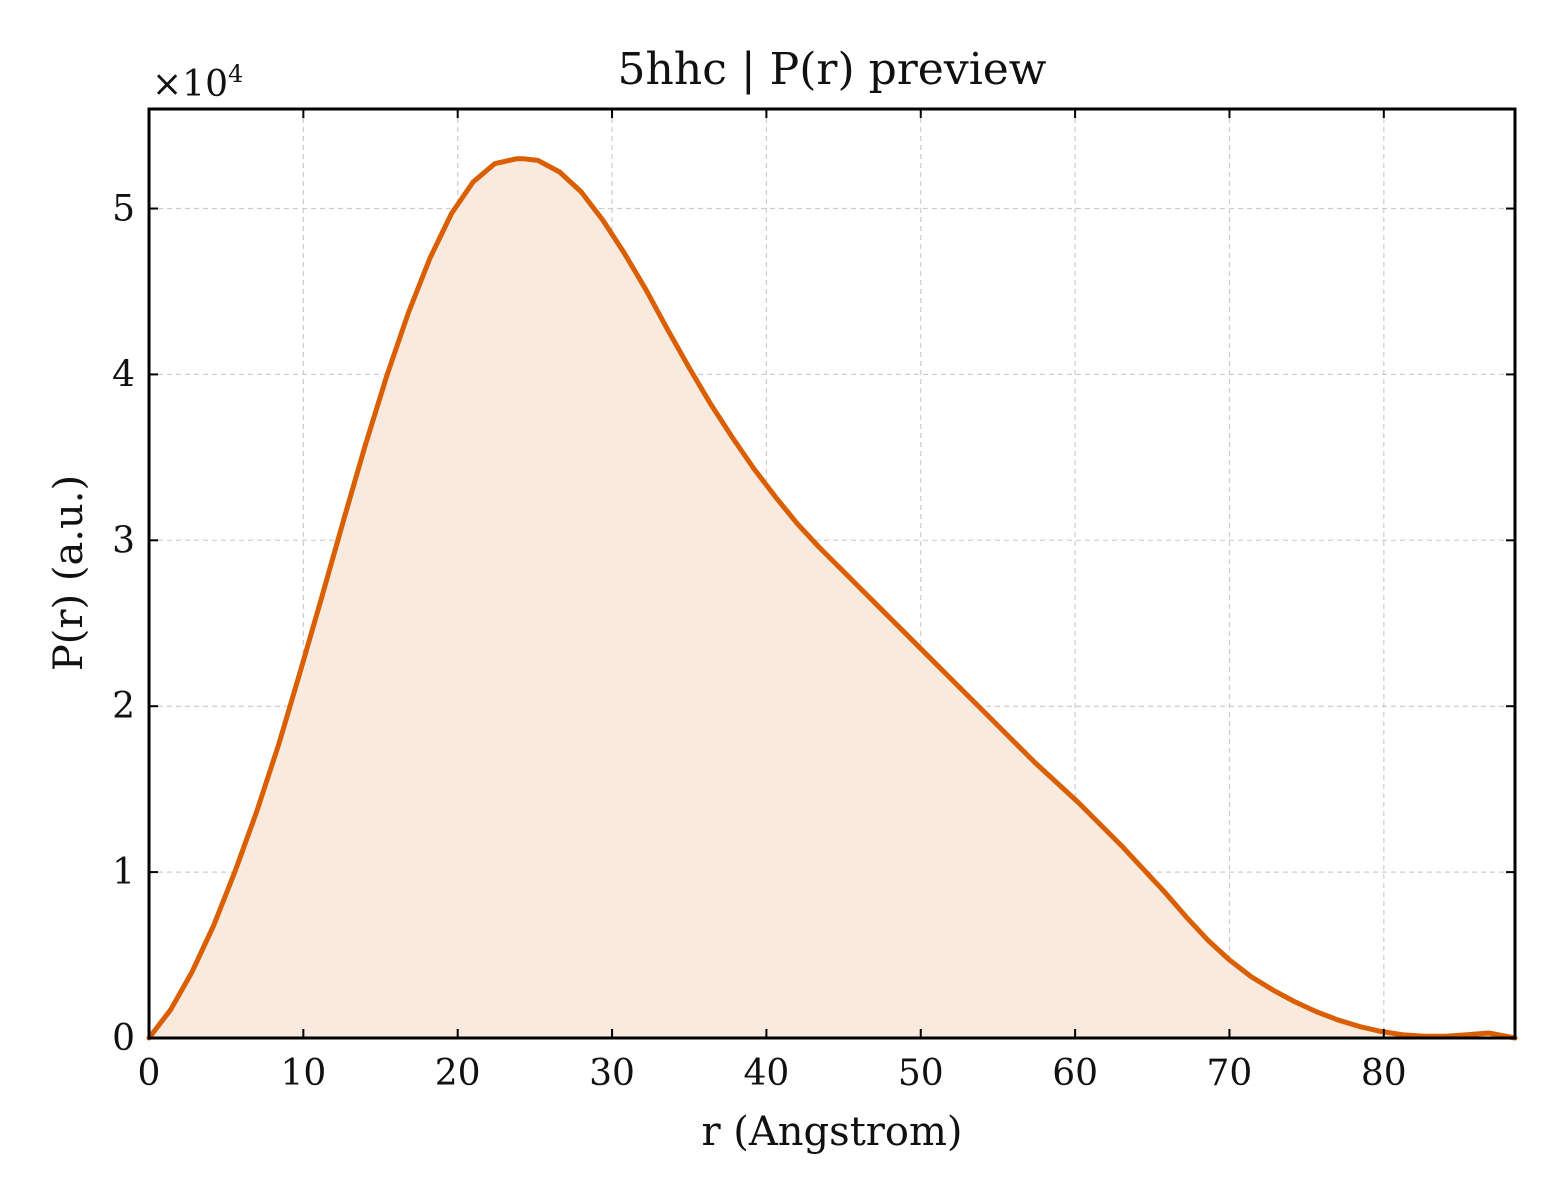 This screenshot has width=1560, height=1200. I want to click on y-tick-label: 5, so click(123, 209).